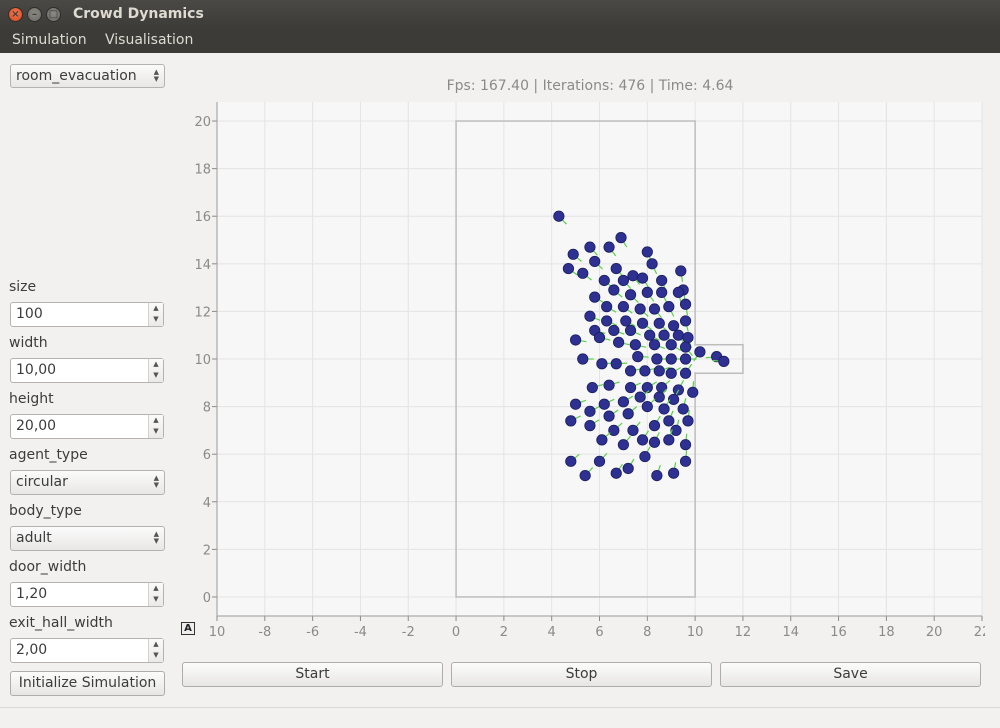 Image resolution: width=1000 pixels, height=728 pixels. What do you see at coordinates (581, 674) in the screenshot?
I see `stop-button: Stop` at bounding box center [581, 674].